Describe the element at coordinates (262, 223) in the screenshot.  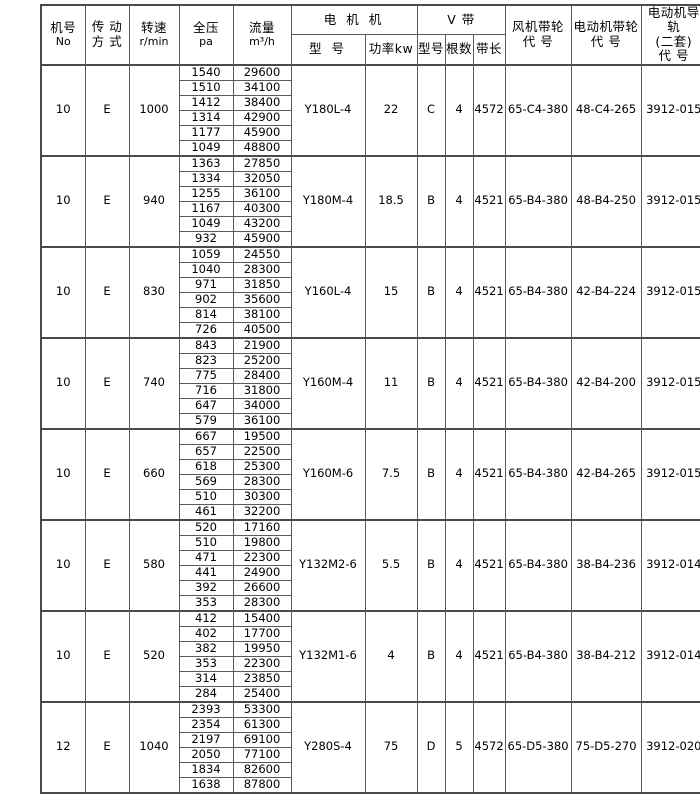
I see `cell-flow: 43200` at that location.